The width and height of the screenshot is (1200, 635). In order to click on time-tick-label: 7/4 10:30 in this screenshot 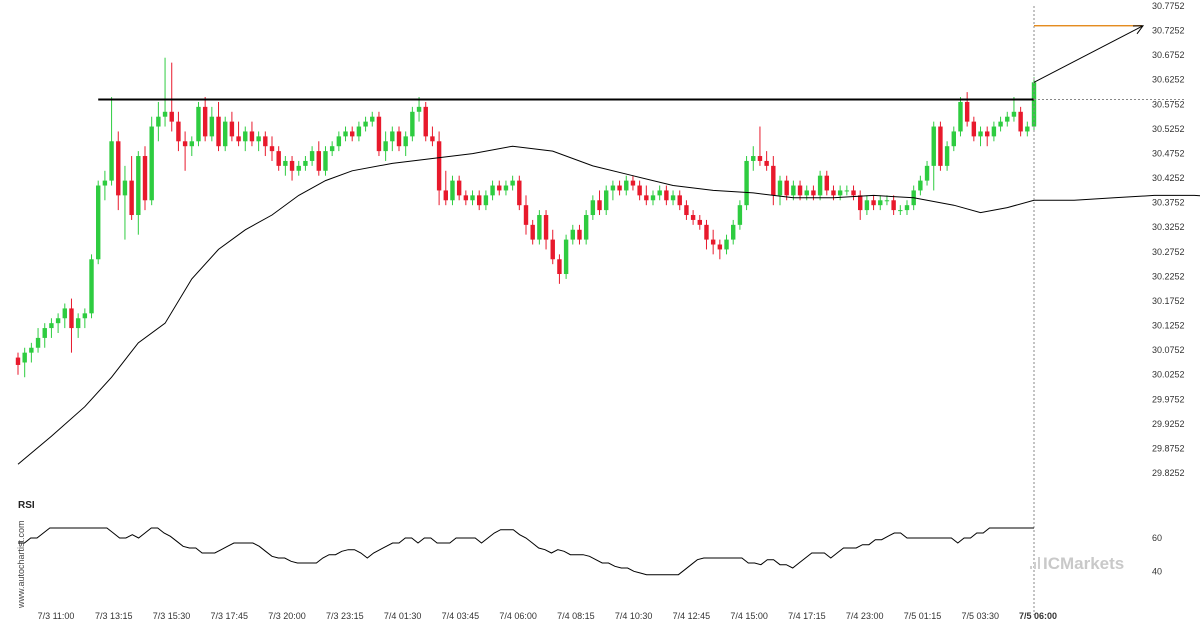, I will do `click(634, 616)`.